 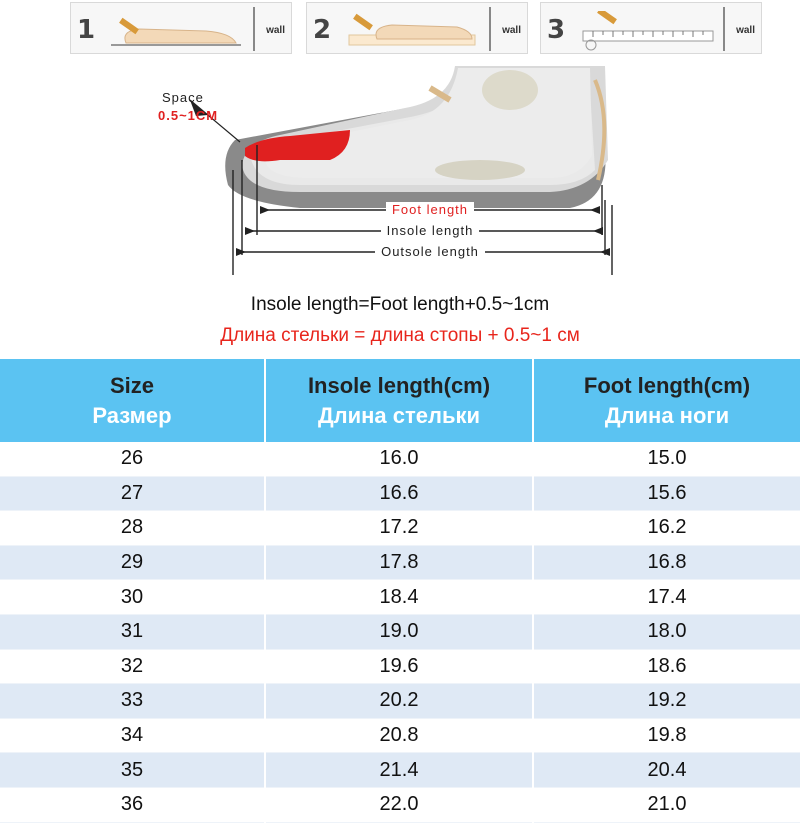 I want to click on step-1-panel: 1 wall, so click(x=181, y=28).